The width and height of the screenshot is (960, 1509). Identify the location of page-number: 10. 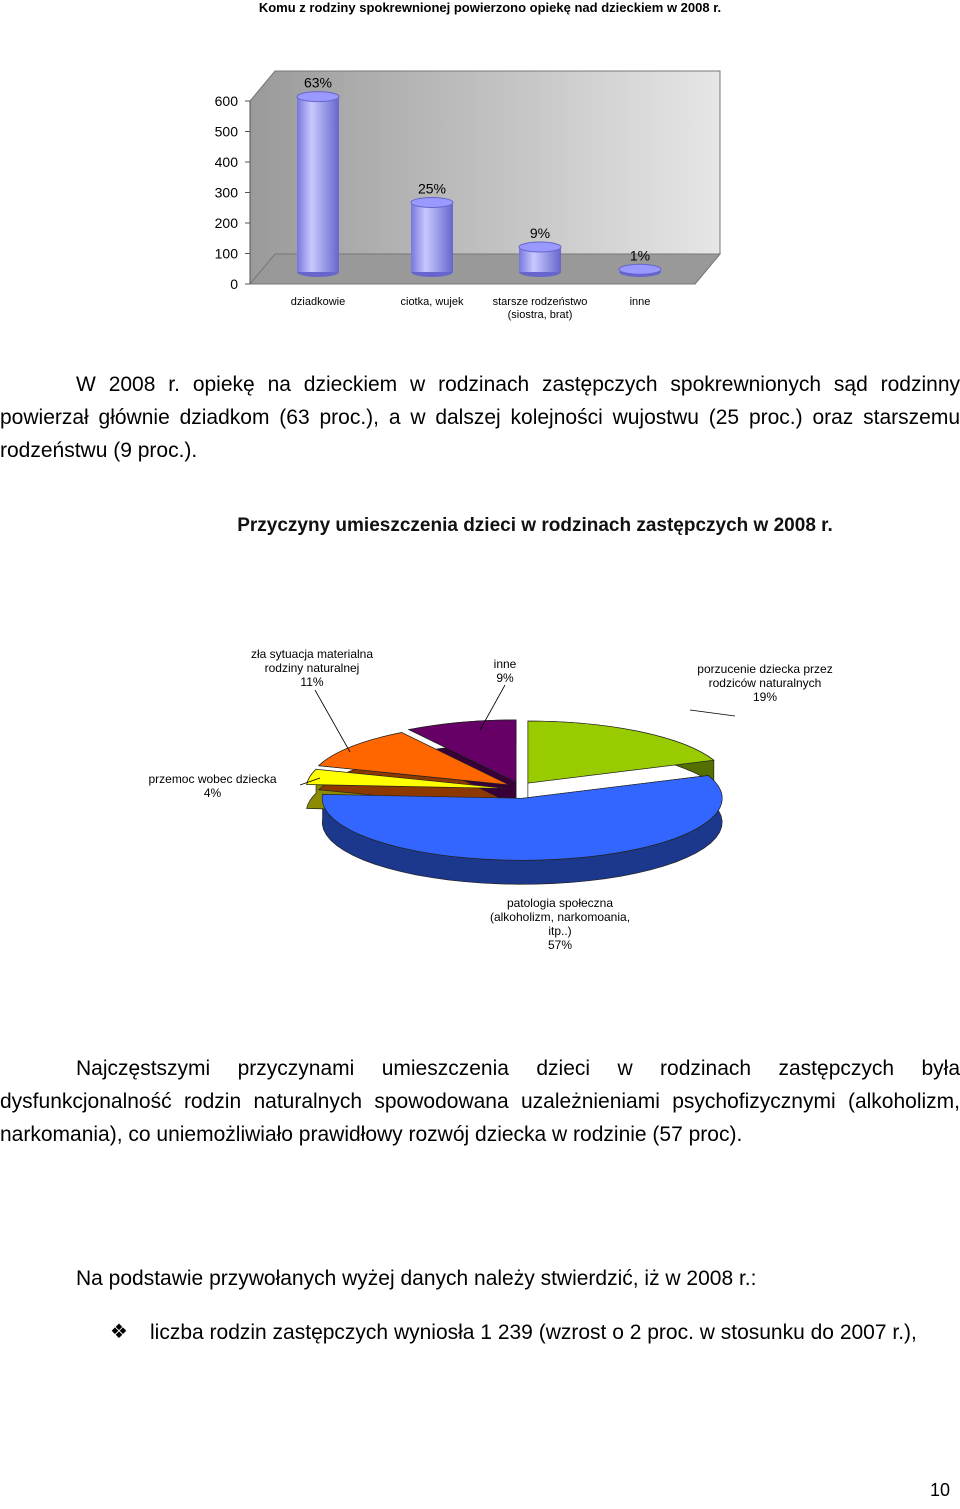
(940, 1490).